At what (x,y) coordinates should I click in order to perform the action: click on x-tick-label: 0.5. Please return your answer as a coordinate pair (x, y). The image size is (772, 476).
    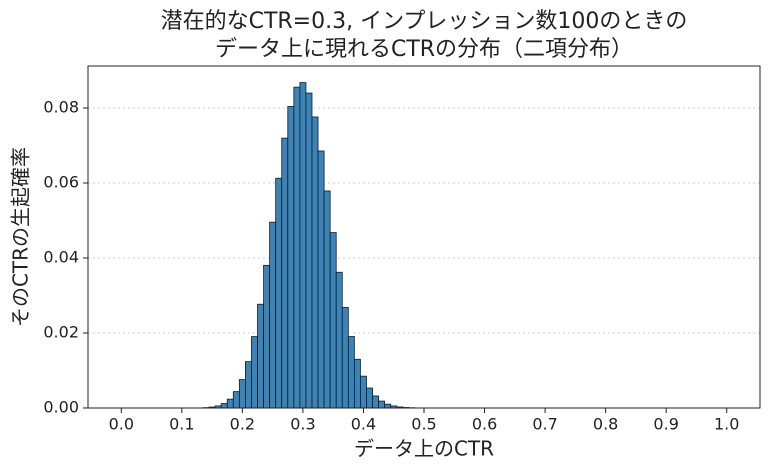
    Looking at the image, I should click on (423, 424).